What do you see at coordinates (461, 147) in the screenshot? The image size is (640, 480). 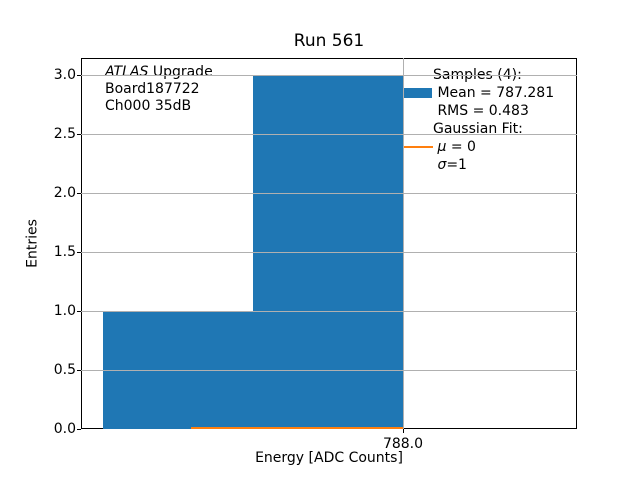 I see `plain-text: = 0` at bounding box center [461, 147].